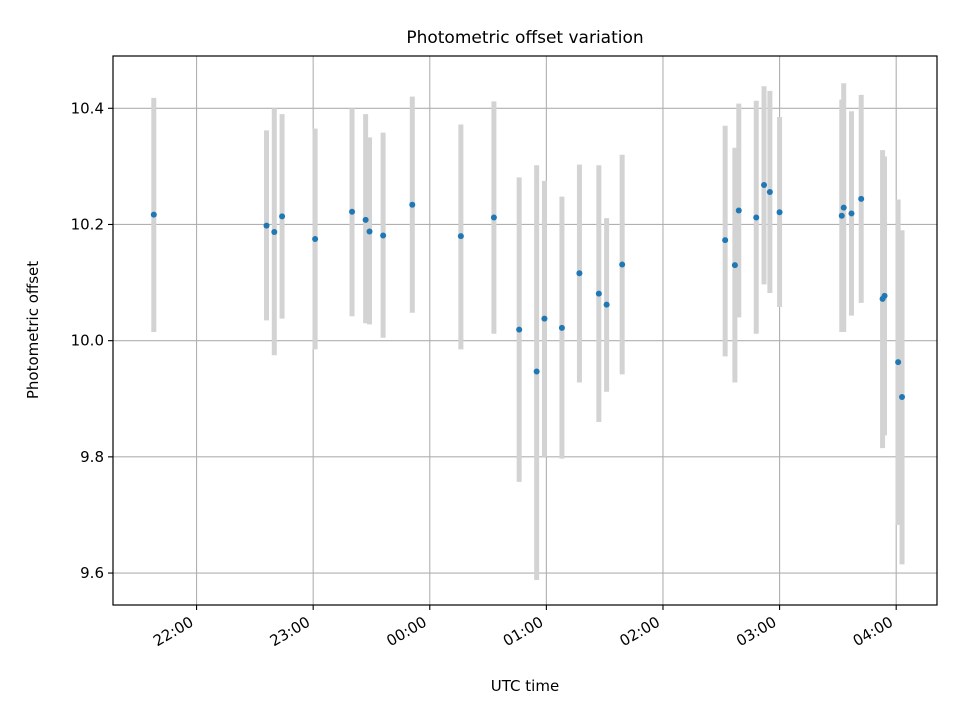  Describe the element at coordinates (33, 330) in the screenshot. I see `y-axis-label: Photometric offset` at that location.